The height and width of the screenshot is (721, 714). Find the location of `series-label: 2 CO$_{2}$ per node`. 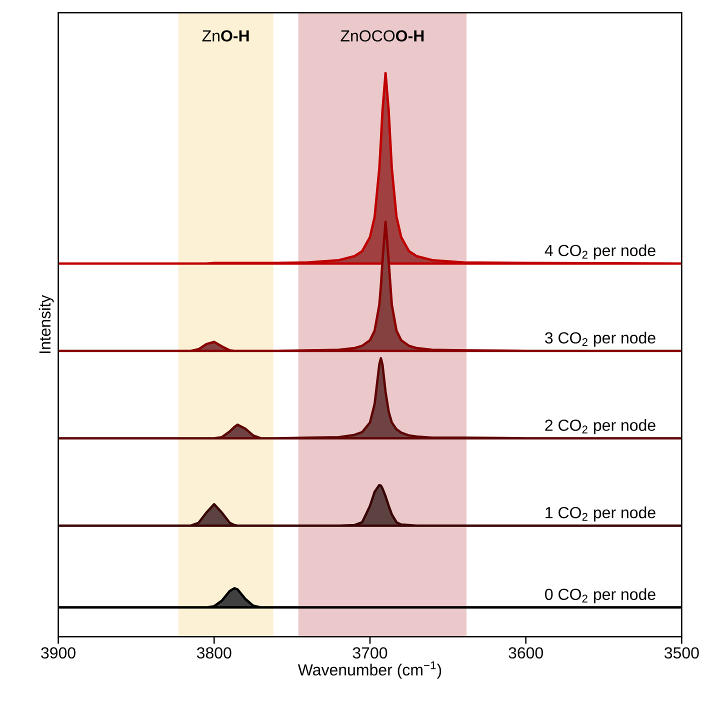

series-label: 2 CO$_{2}$ per node is located at coordinates (600, 426).